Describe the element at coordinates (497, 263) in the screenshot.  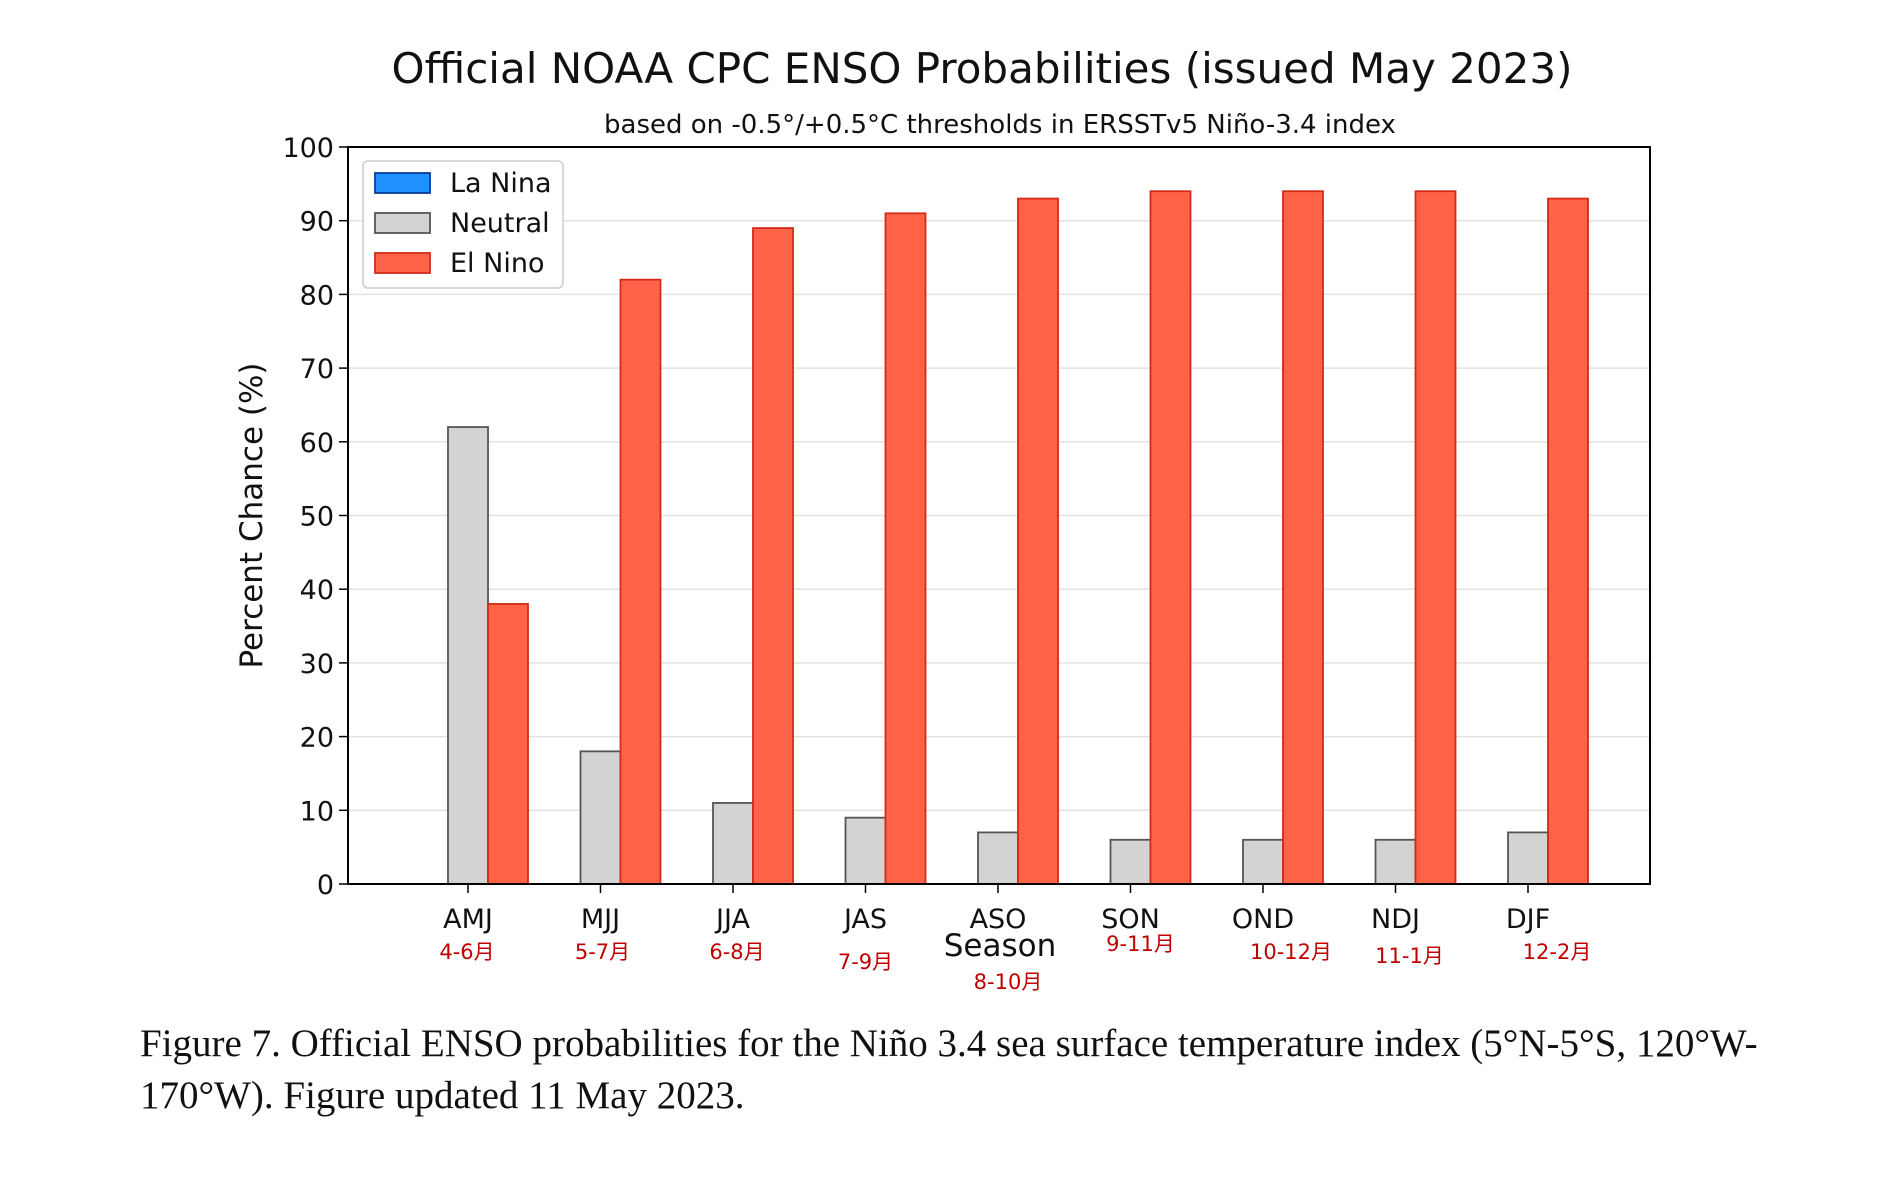
I see `legend-label: El Nino` at that location.